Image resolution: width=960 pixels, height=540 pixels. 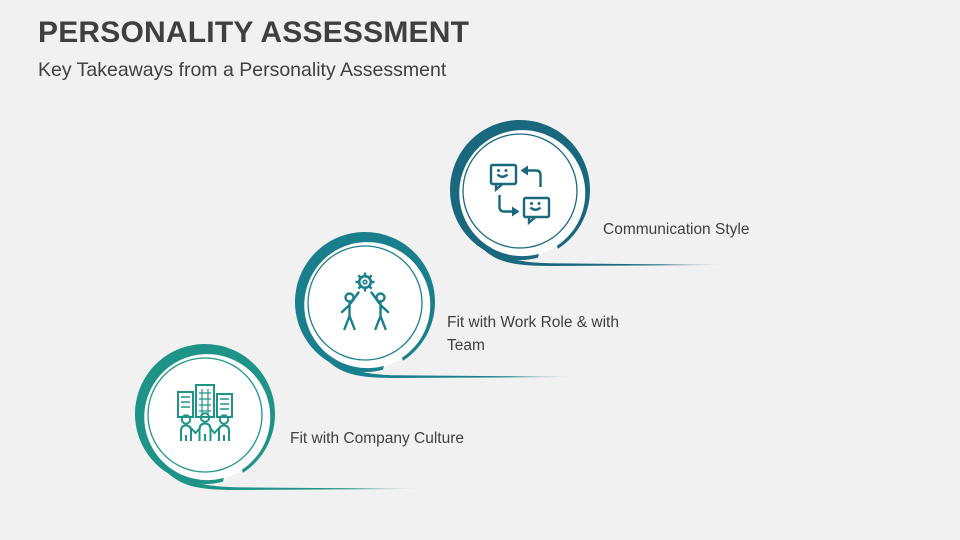 What do you see at coordinates (254, 32) in the screenshot?
I see `slide-title: PERSONALITY ASSESSMENT` at bounding box center [254, 32].